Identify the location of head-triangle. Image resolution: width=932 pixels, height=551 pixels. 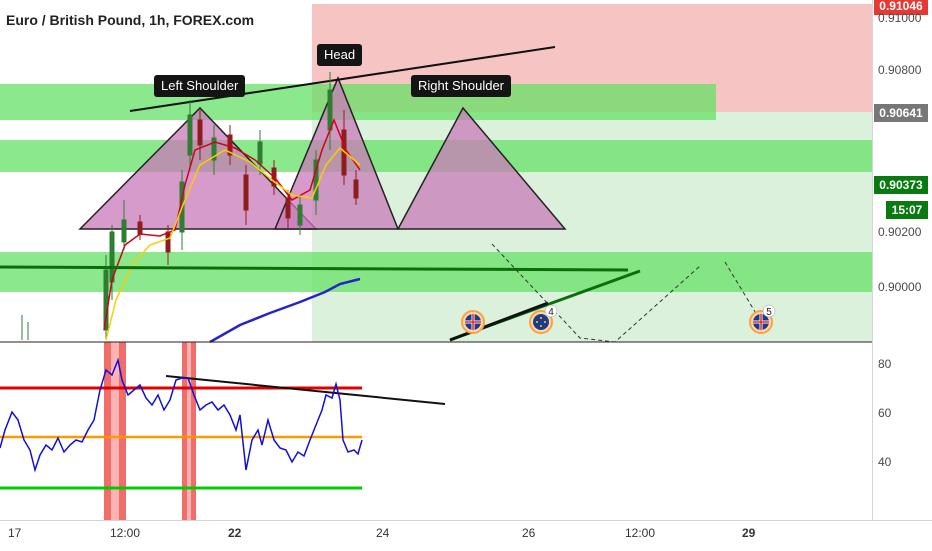
(336, 153).